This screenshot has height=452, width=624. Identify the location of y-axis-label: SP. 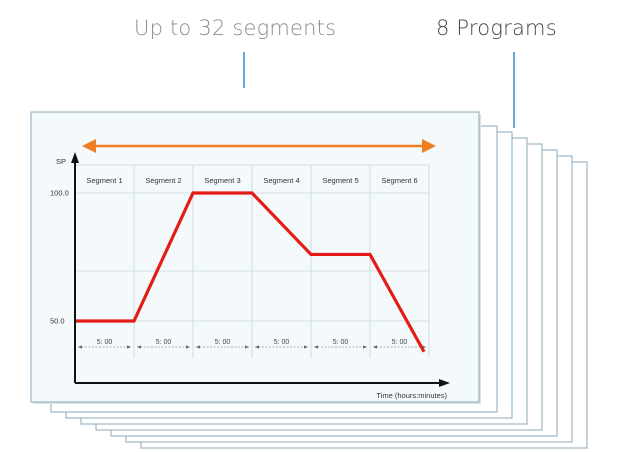
(61, 161).